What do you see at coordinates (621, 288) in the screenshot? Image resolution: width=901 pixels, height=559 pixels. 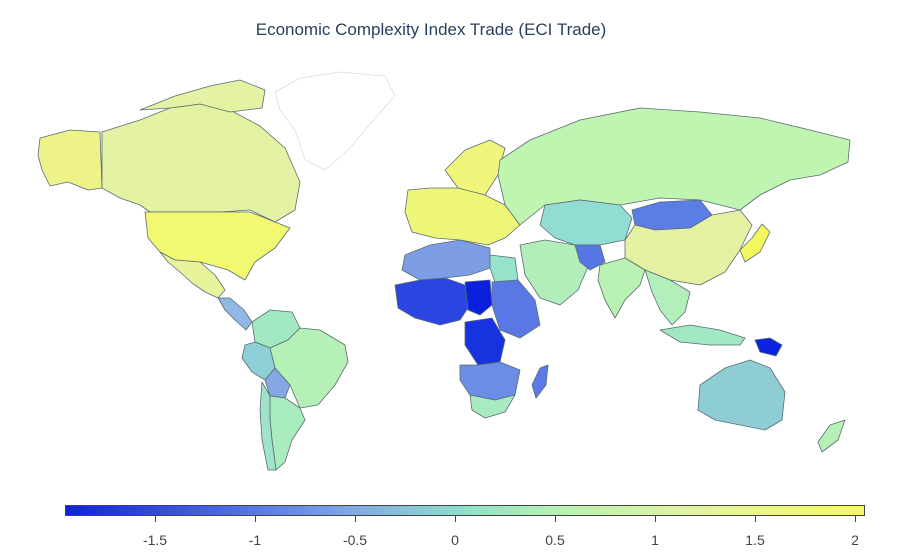 I see `region-india` at bounding box center [621, 288].